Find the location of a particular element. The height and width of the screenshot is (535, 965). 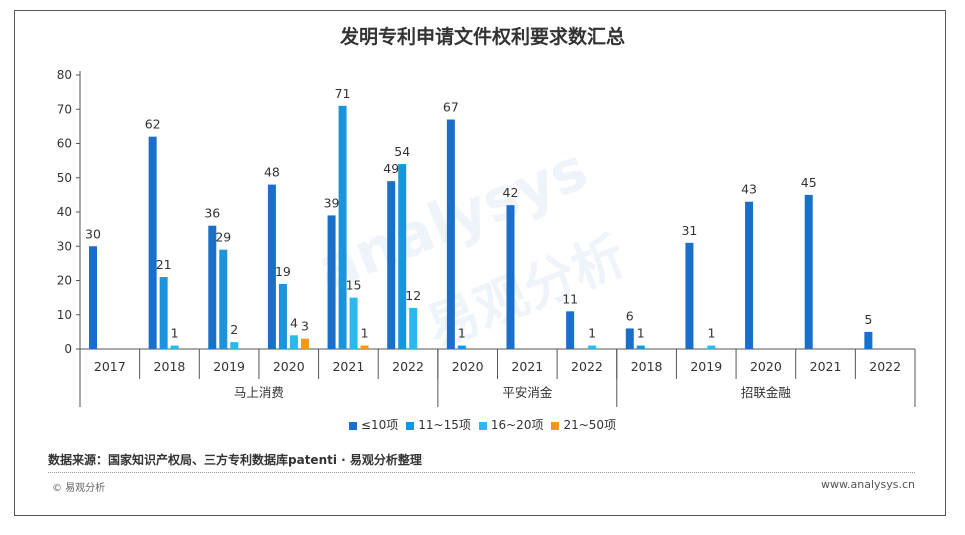

y-tick-label: 30 is located at coordinates (64, 246).